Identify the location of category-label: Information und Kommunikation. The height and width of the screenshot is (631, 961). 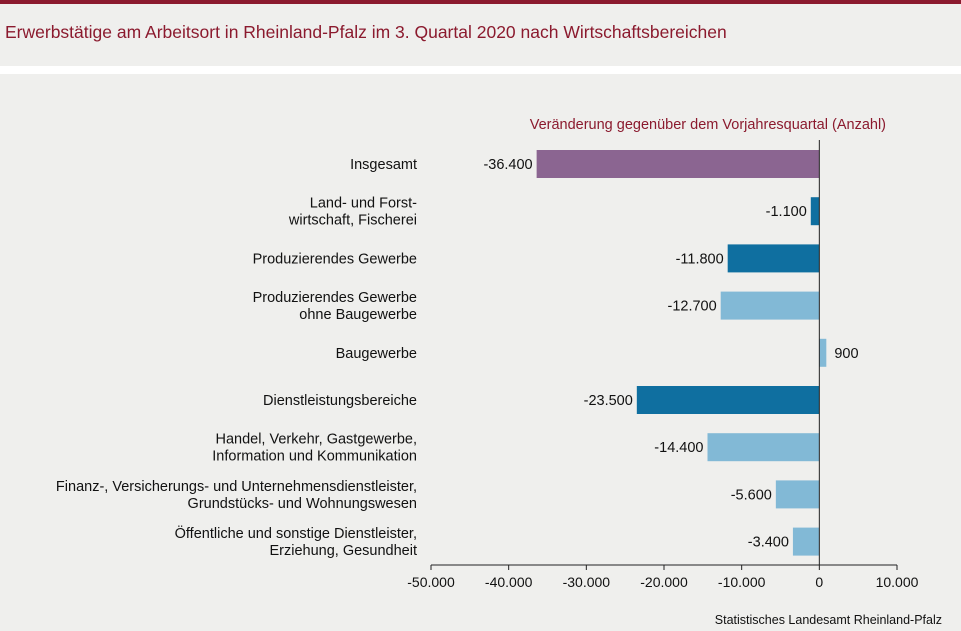
(314, 457).